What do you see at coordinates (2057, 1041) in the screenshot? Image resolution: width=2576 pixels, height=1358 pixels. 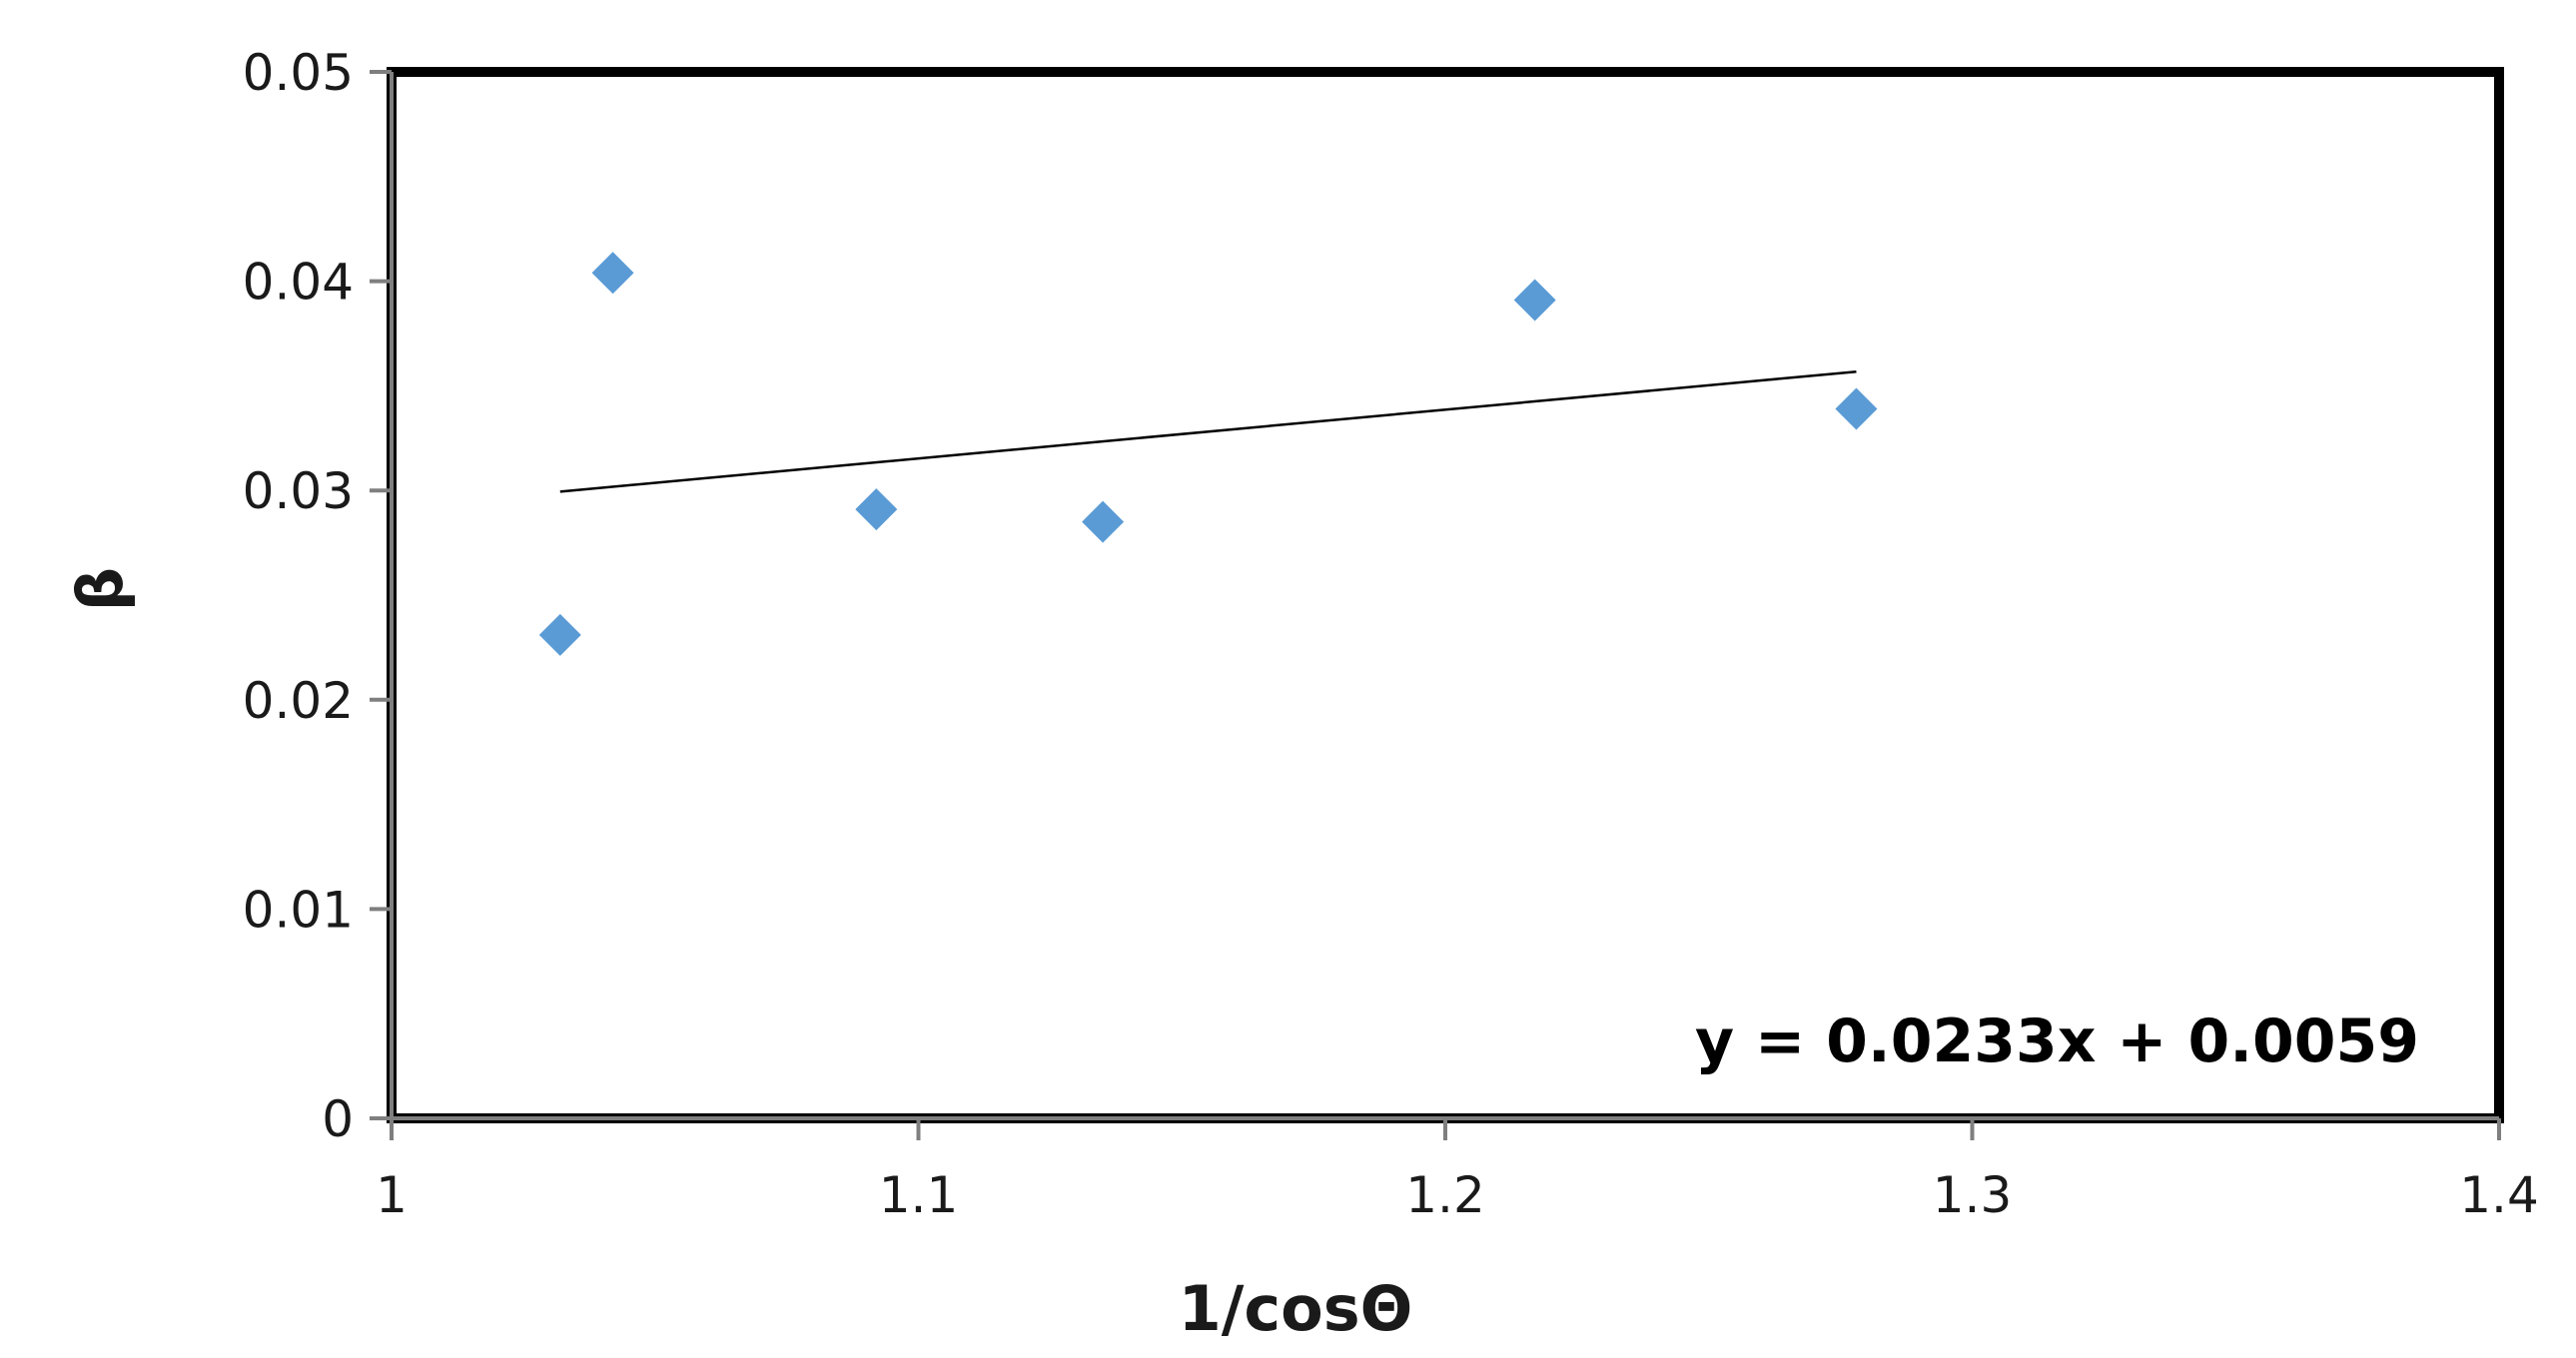 I see `trendline-equation: y = 0.0233x + 0.0059` at bounding box center [2057, 1041].